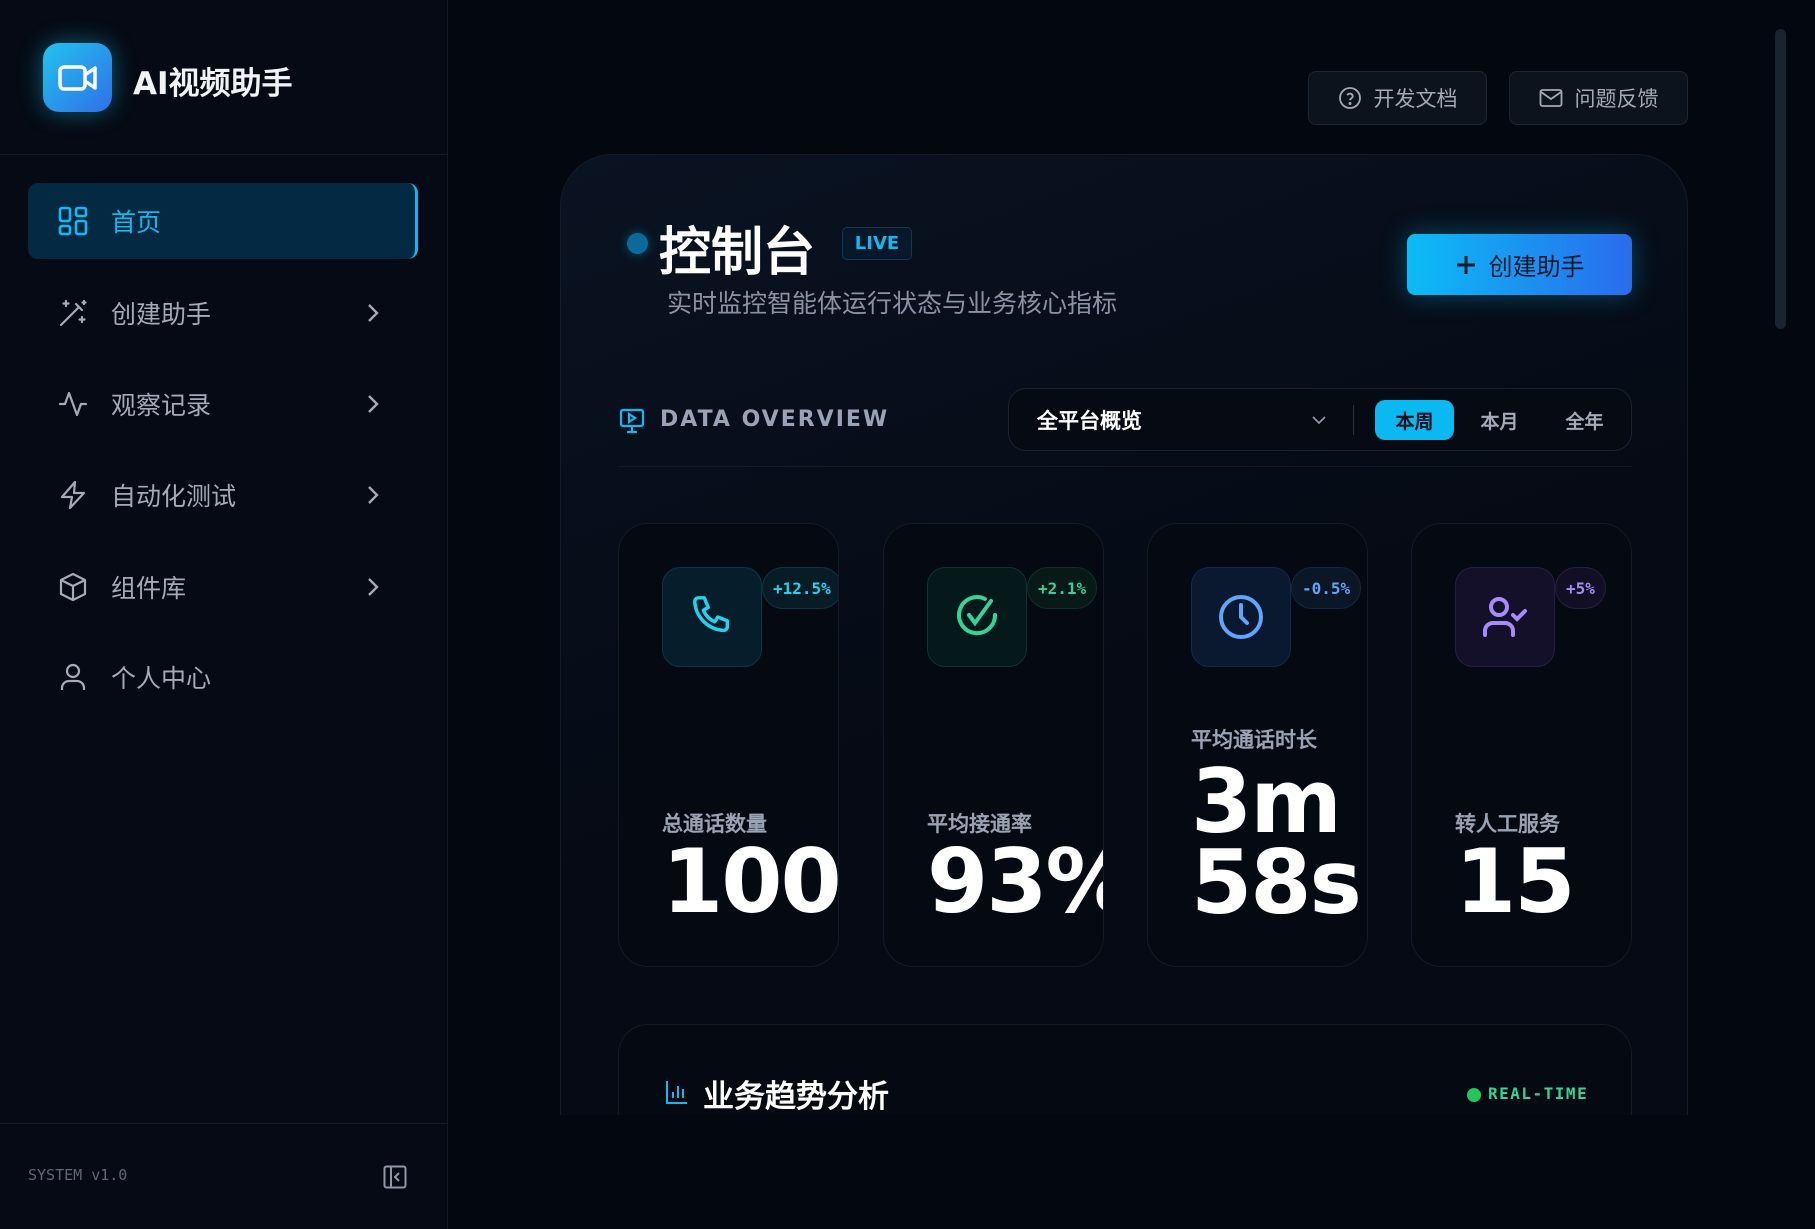 Image resolution: width=1815 pixels, height=1229 pixels. What do you see at coordinates (1266, 801) in the screenshot?
I see `stat-value-minutes: 3m` at bounding box center [1266, 801].